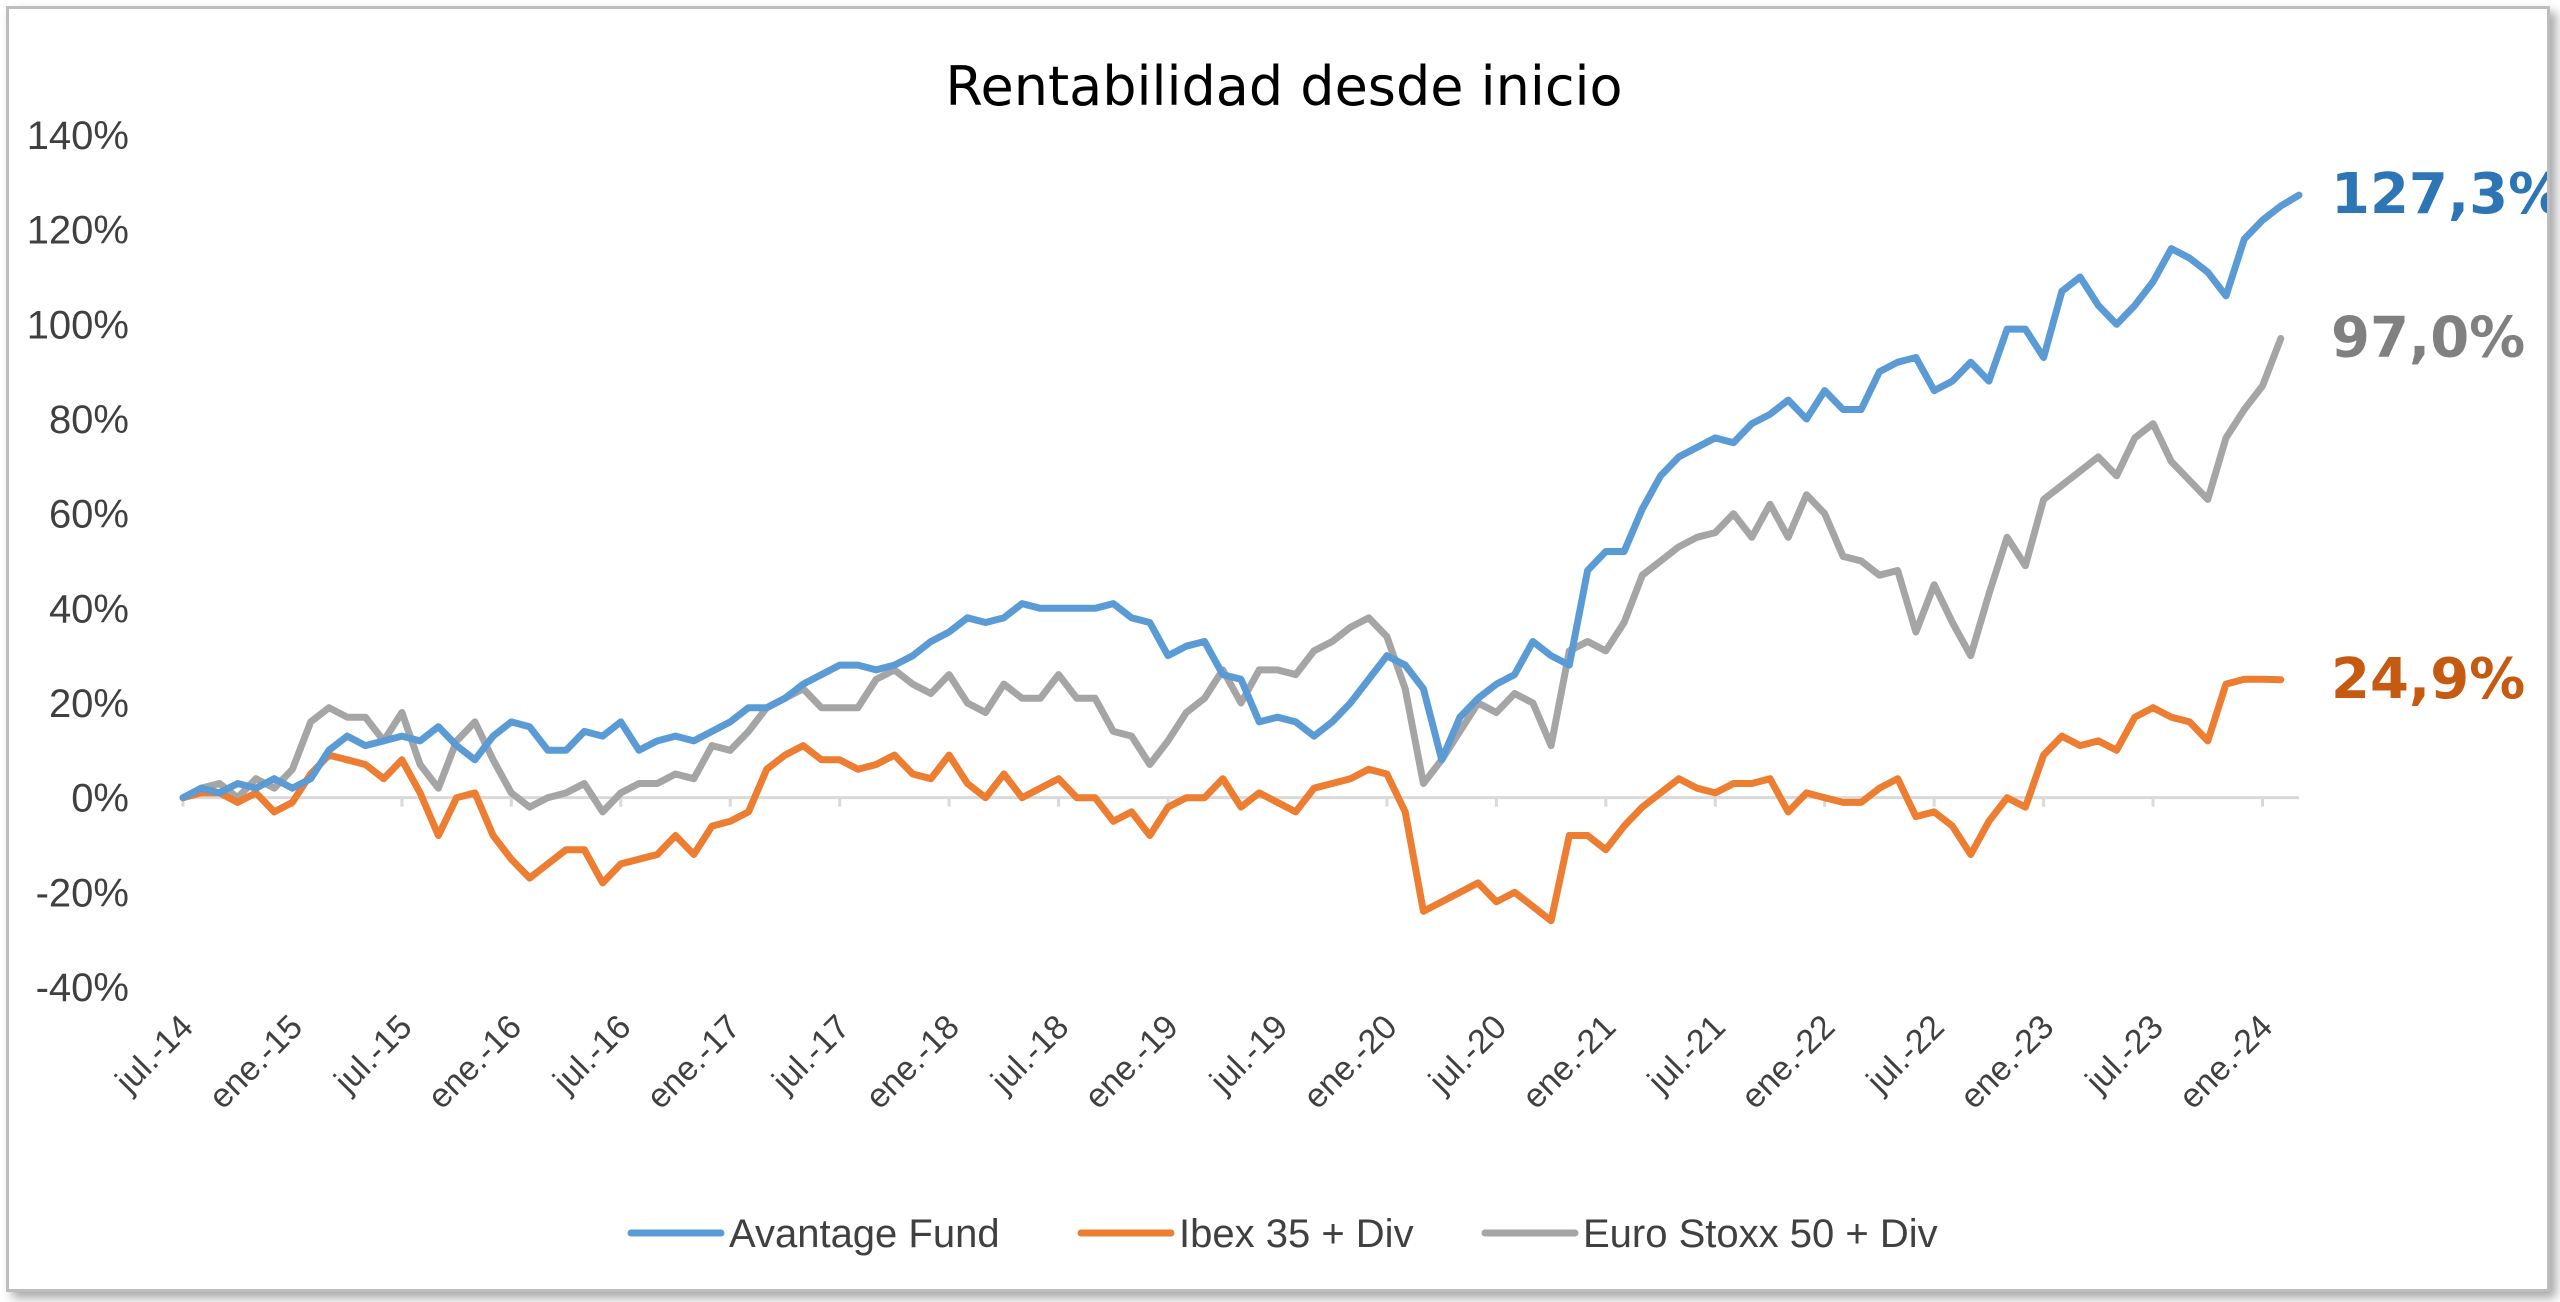 The image size is (2560, 1302). What do you see at coordinates (591, 1054) in the screenshot?
I see `x-tick-label: jul.-16` at bounding box center [591, 1054].